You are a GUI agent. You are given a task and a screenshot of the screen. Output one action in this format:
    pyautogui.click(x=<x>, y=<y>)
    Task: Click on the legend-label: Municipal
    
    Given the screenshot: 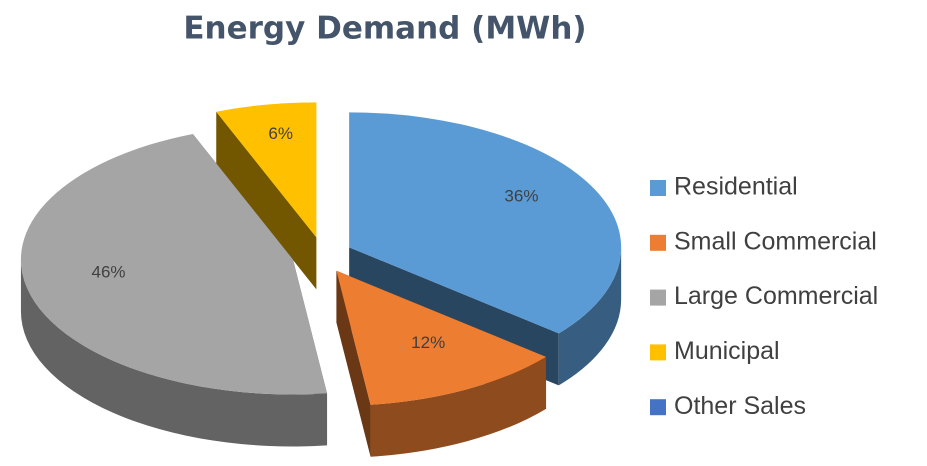 What is the action you would take?
    pyautogui.click(x=727, y=351)
    